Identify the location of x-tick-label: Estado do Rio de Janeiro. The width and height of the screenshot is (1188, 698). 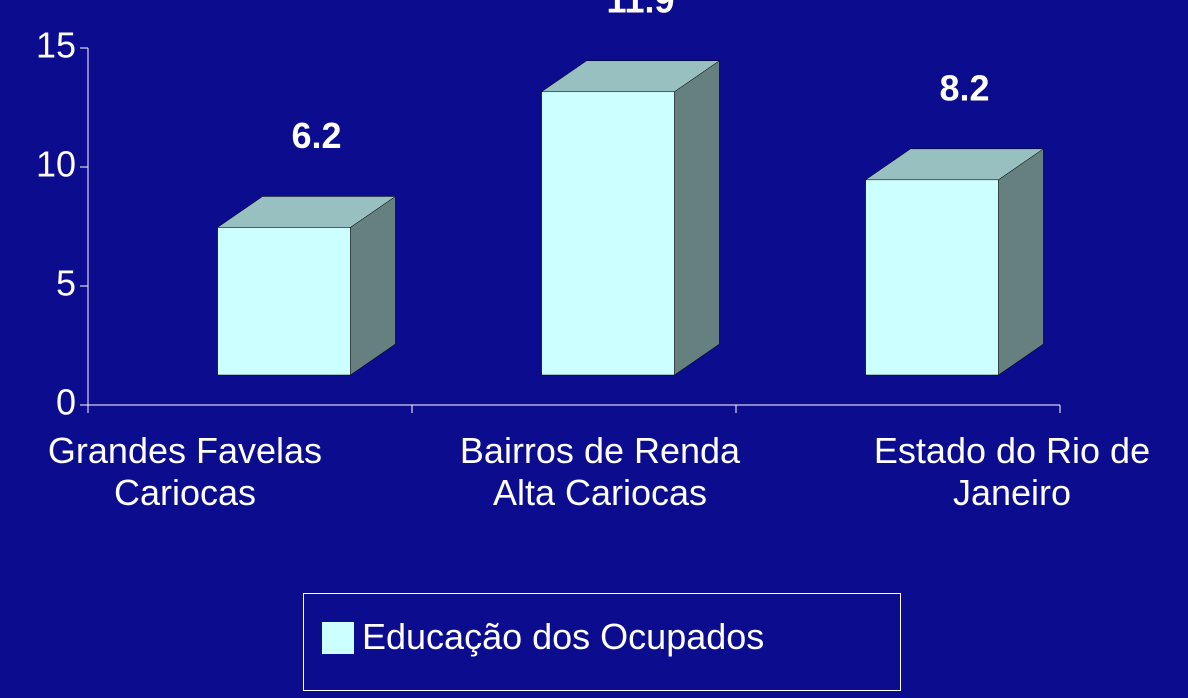
(1012, 471).